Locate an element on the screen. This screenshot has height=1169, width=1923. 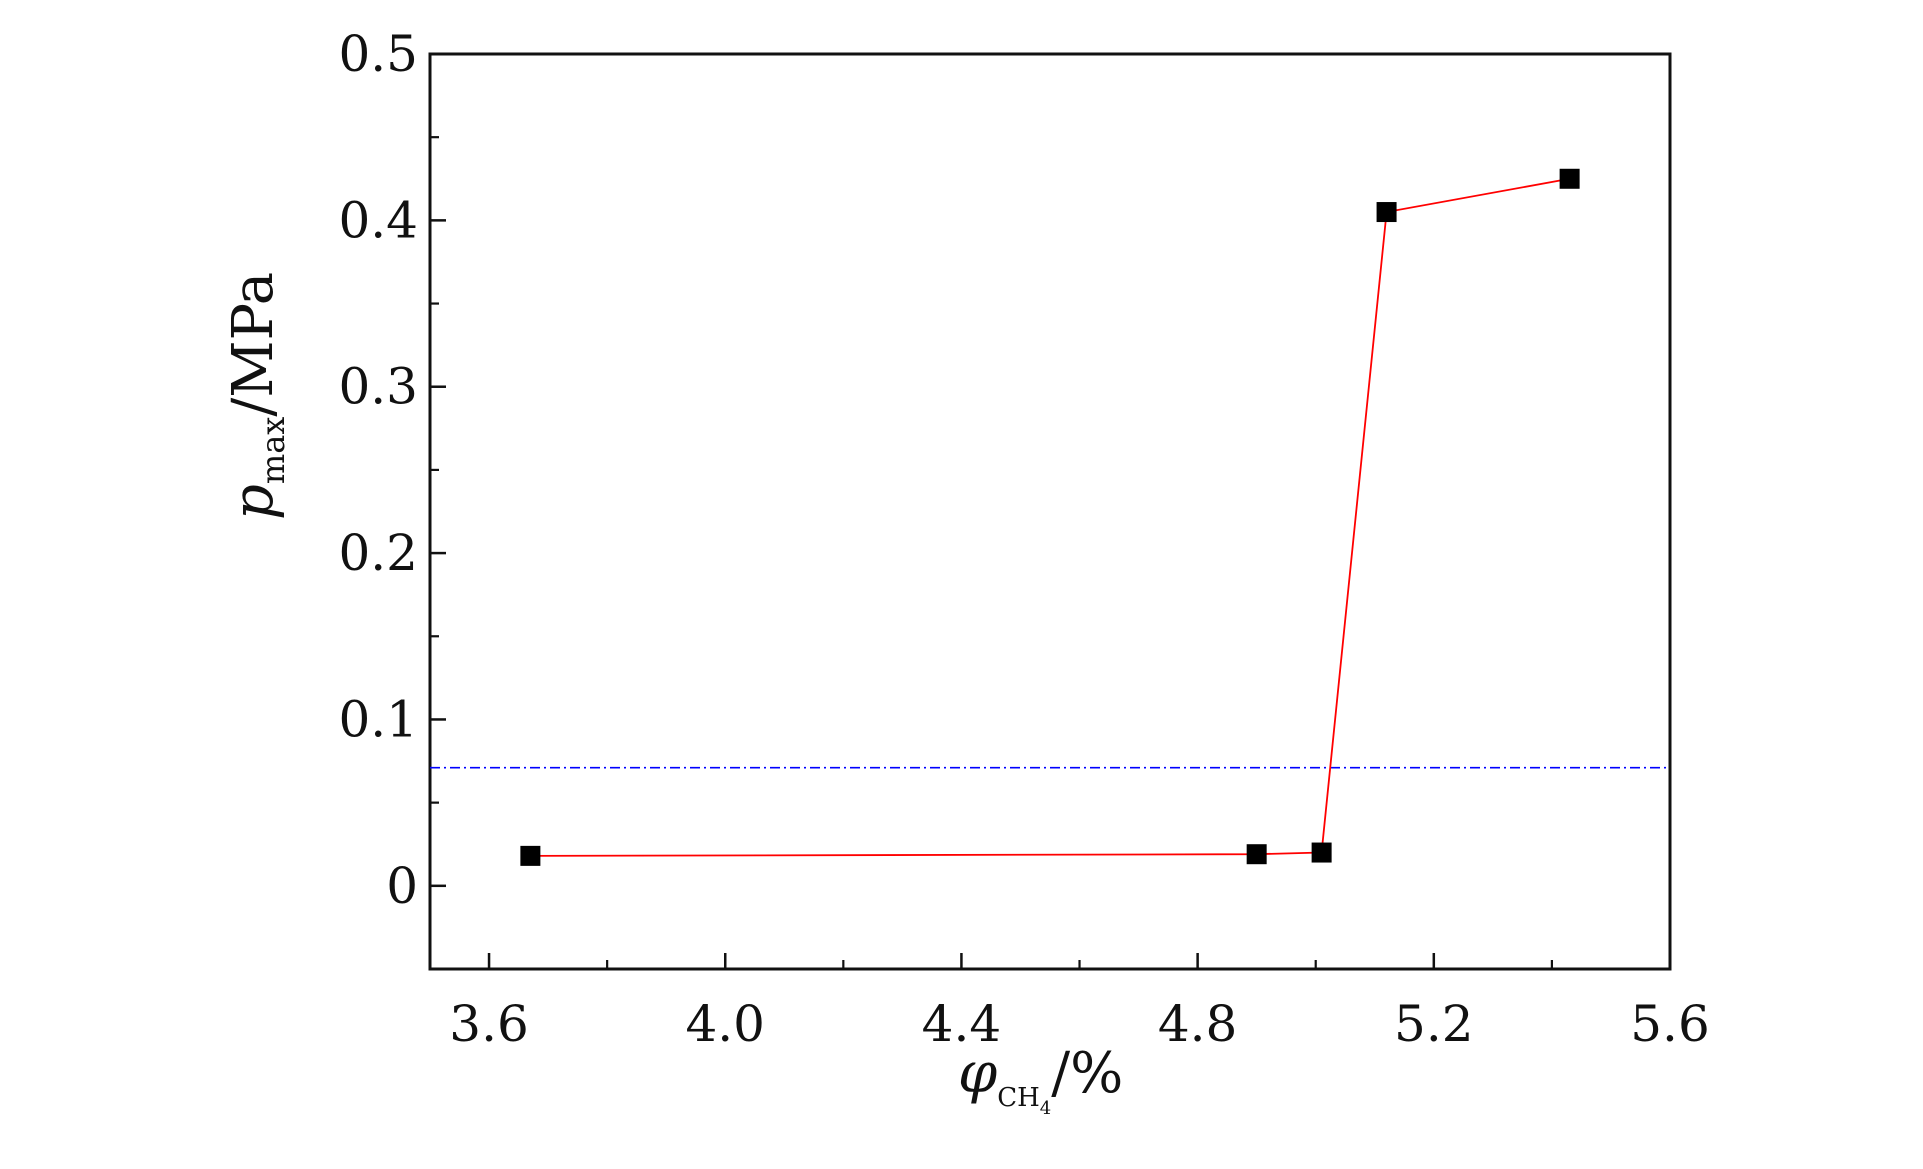
x-tick-label: 5.6 is located at coordinates (1670, 1024).